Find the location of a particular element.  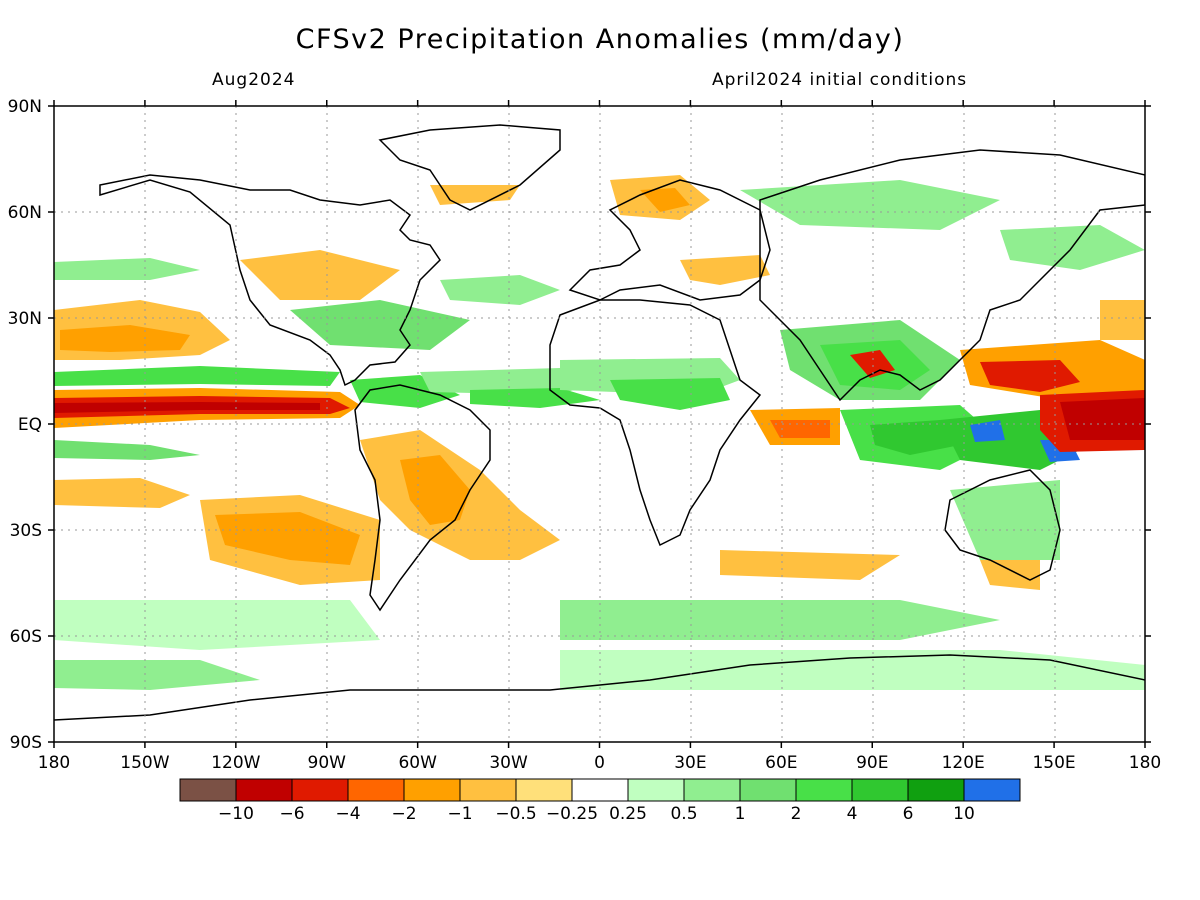

colorbar-label: 1 is located at coordinates (740, 814).